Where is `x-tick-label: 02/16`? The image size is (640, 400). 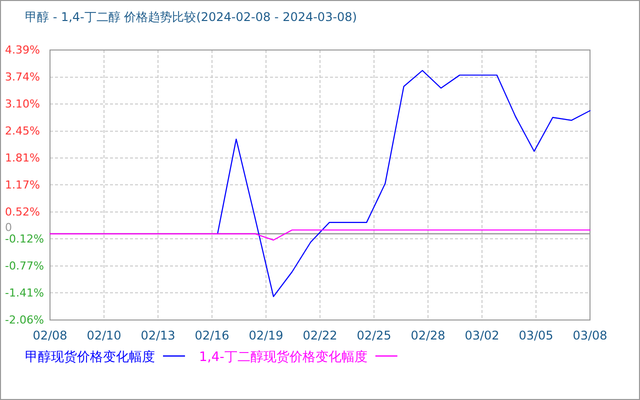 x-tick-label: 02/16 is located at coordinates (212, 335).